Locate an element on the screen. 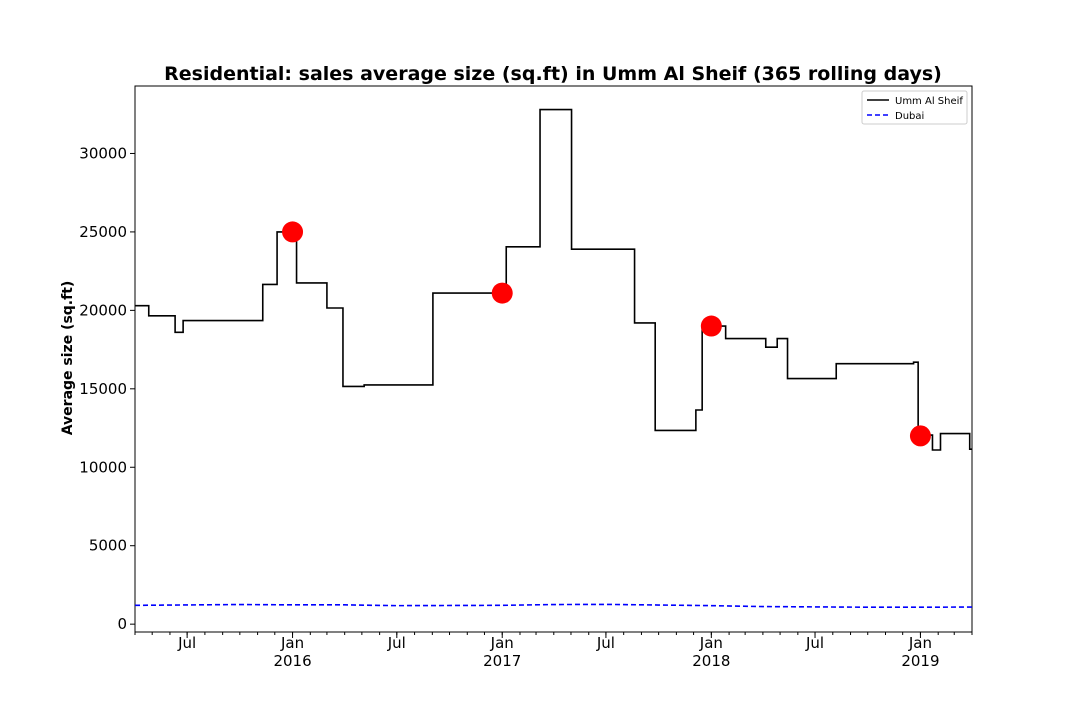 This screenshot has width=1080, height=720. legend: Umm Al Sheif Dubai is located at coordinates (914, 107).